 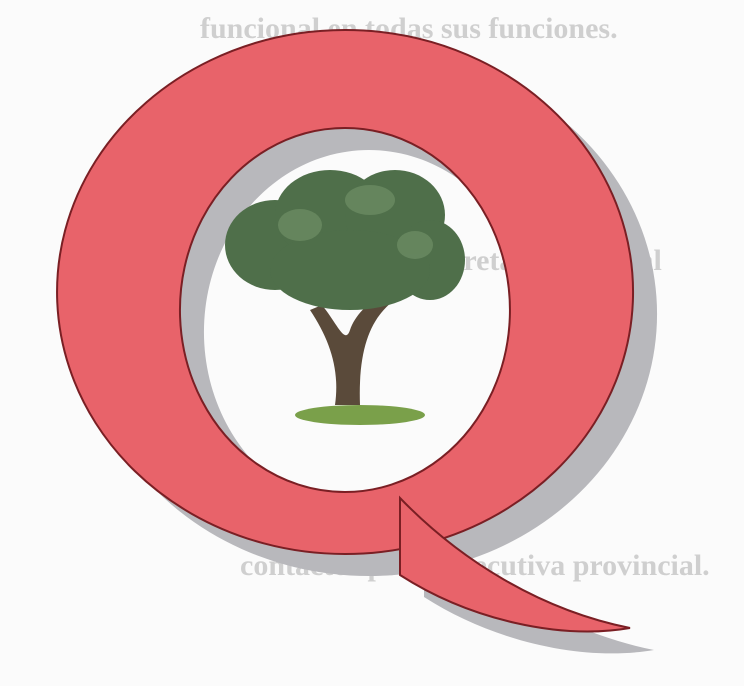 I want to click on tree, so click(x=345, y=297).